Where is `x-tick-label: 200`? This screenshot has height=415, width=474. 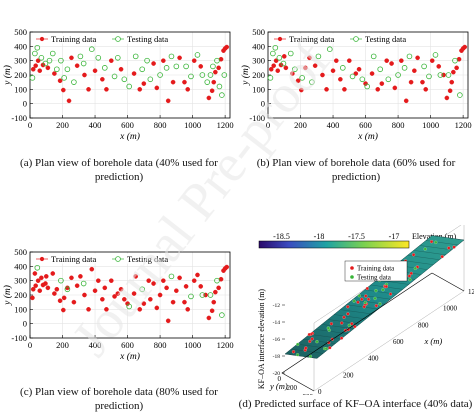 x-tick-label: 200 is located at coordinates (300, 125).